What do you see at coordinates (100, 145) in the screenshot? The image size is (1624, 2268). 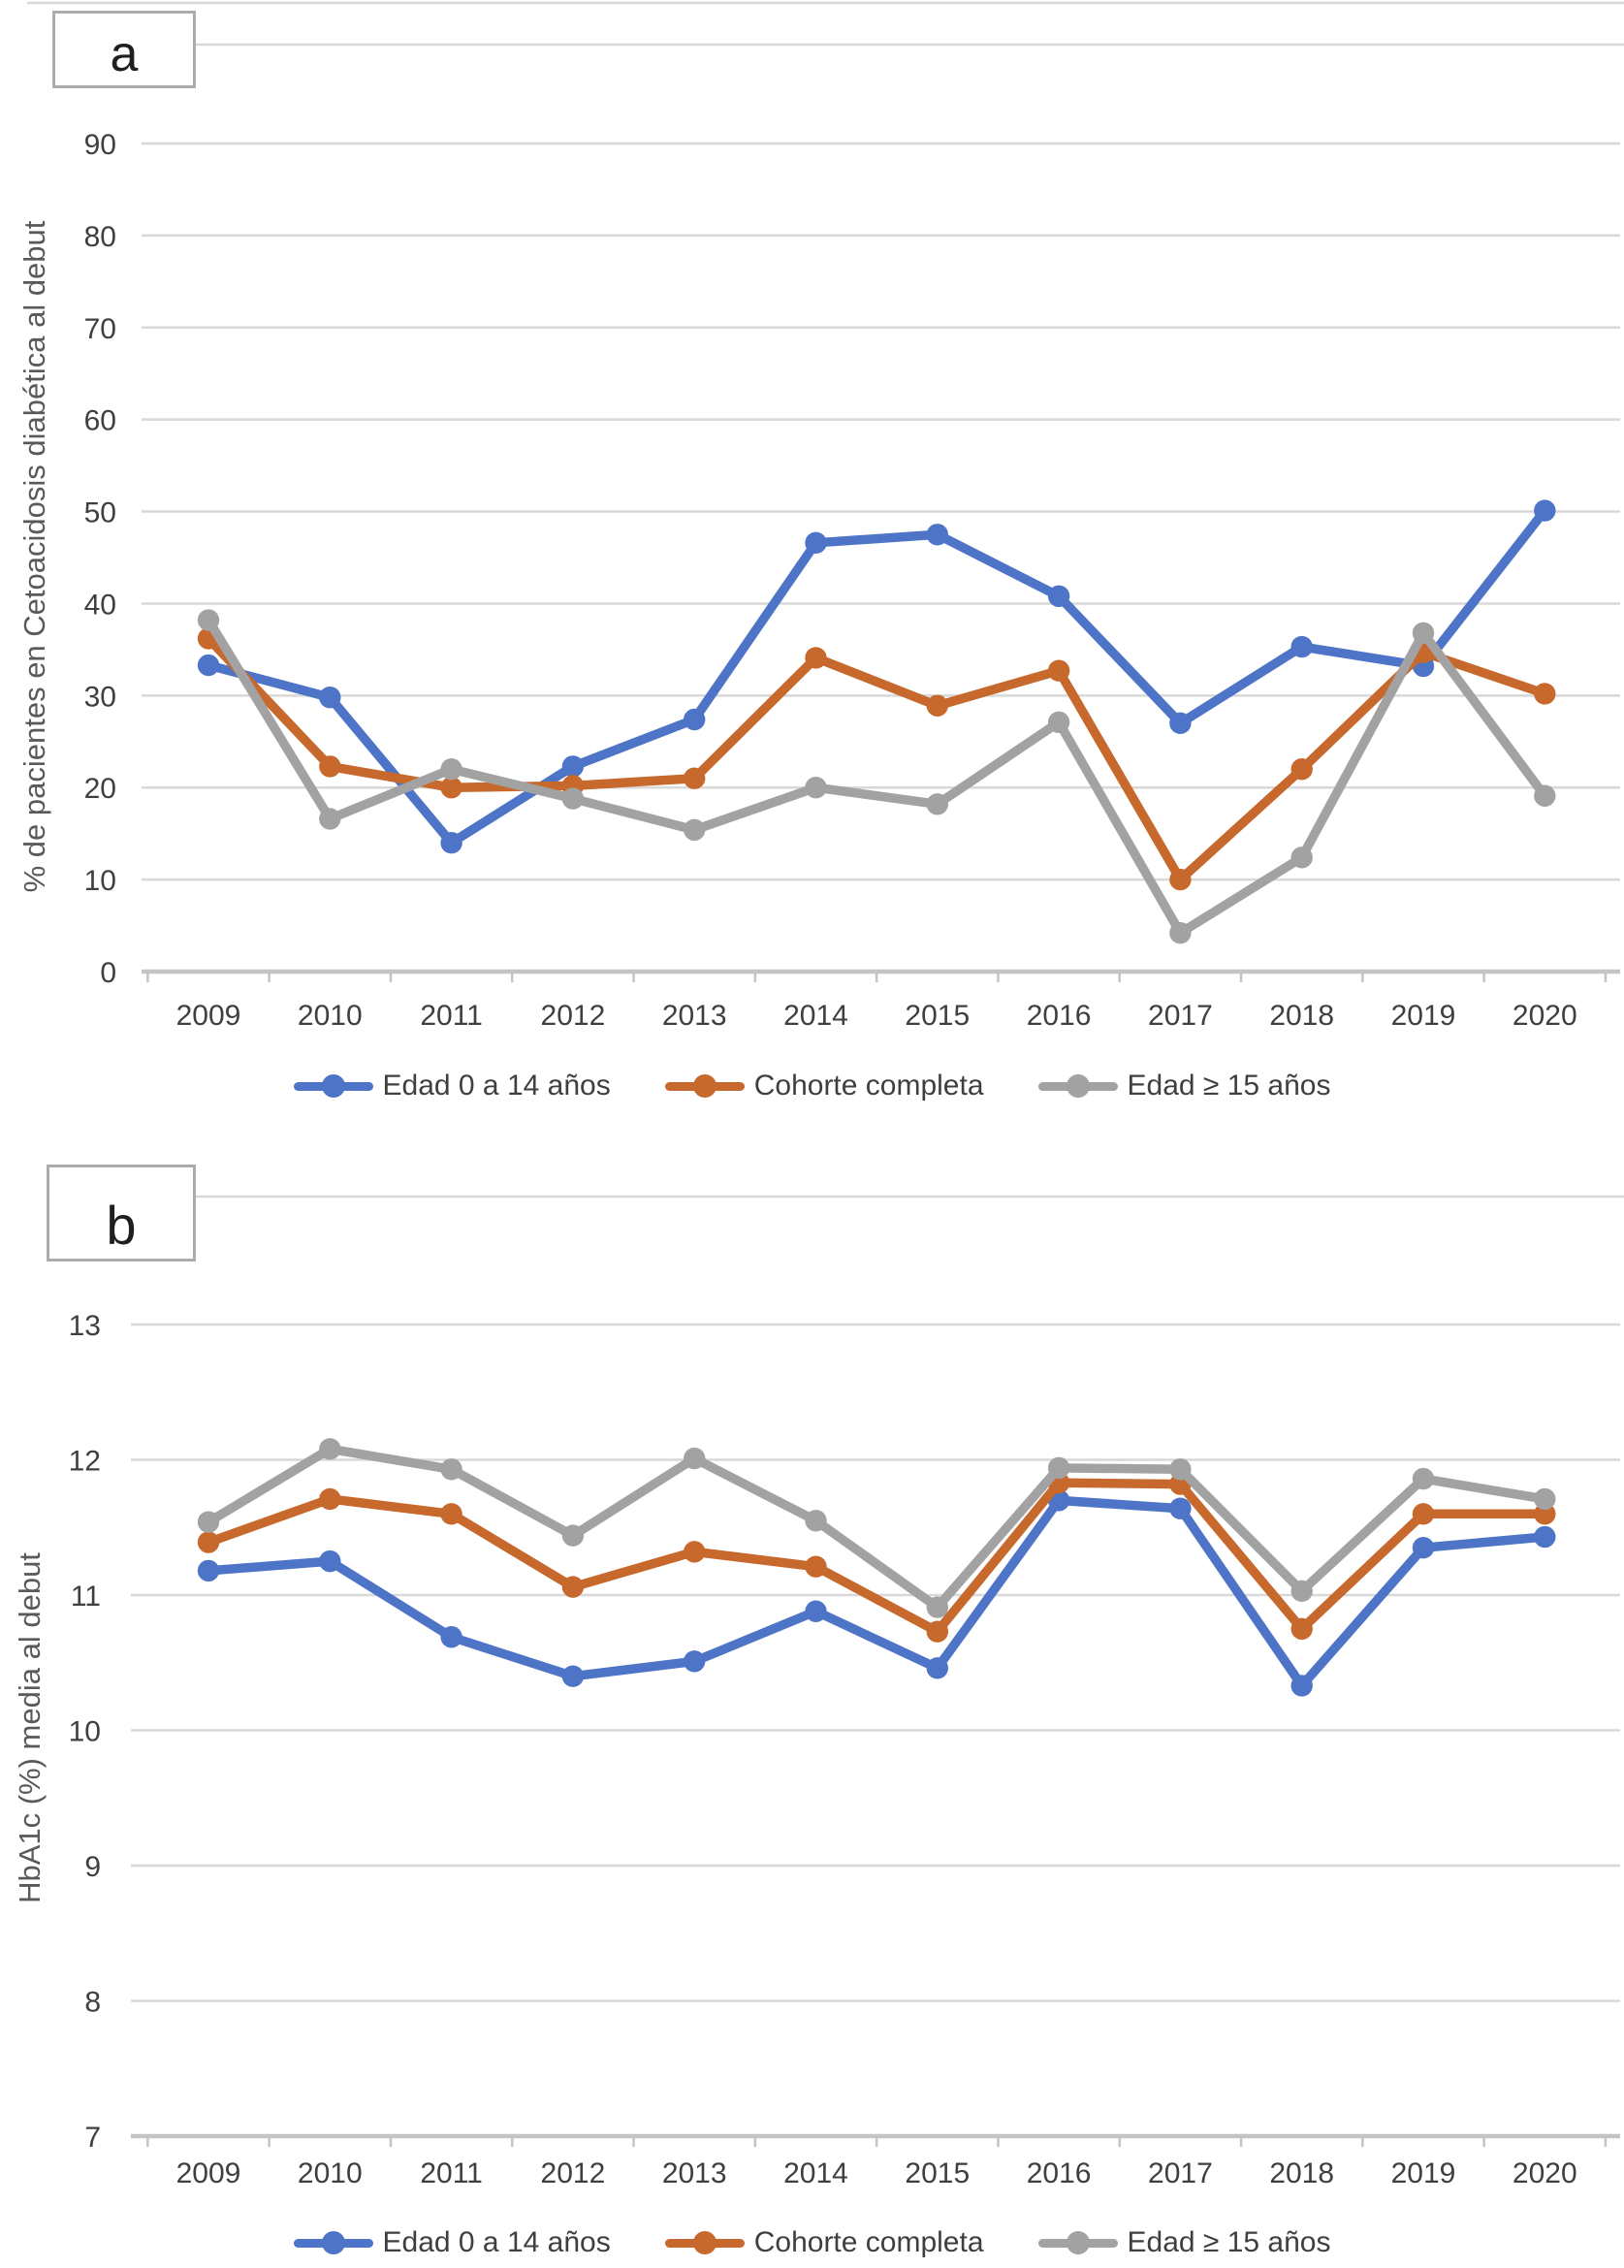 I see `y-tick-label-90: 90` at bounding box center [100, 145].